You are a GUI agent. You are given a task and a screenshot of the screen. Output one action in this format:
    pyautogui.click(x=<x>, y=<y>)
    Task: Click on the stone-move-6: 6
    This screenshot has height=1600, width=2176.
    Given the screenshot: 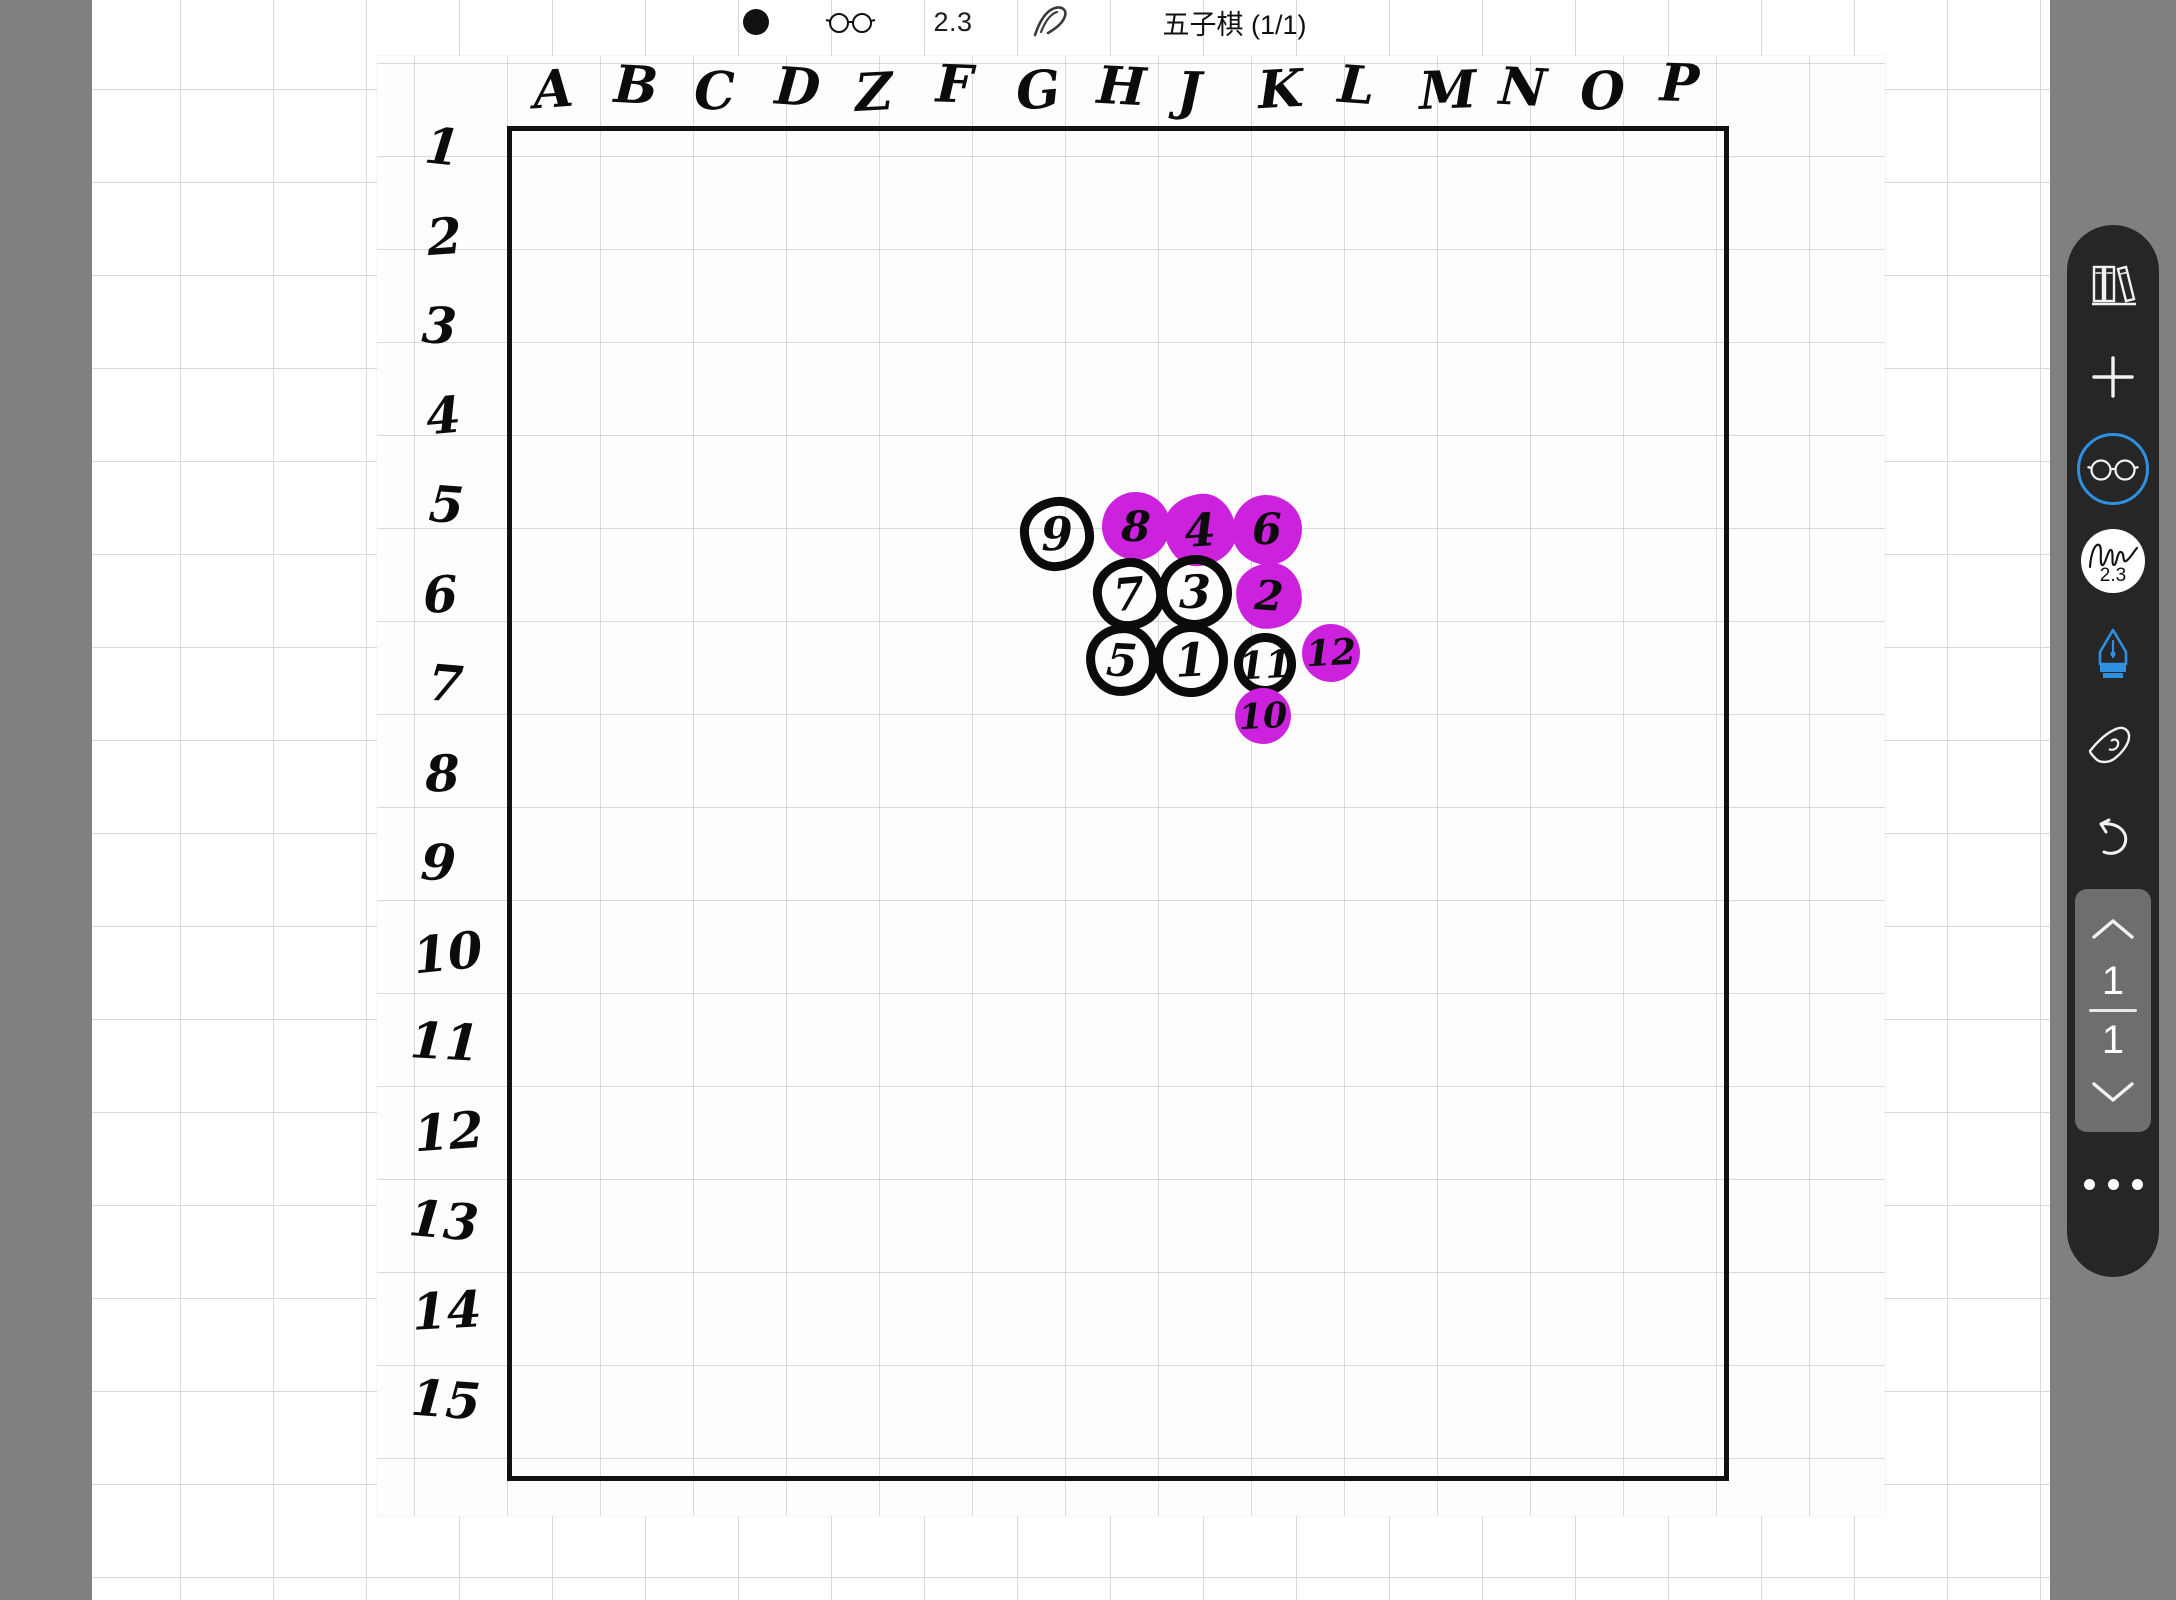 What is the action you would take?
    pyautogui.click(x=1267, y=530)
    